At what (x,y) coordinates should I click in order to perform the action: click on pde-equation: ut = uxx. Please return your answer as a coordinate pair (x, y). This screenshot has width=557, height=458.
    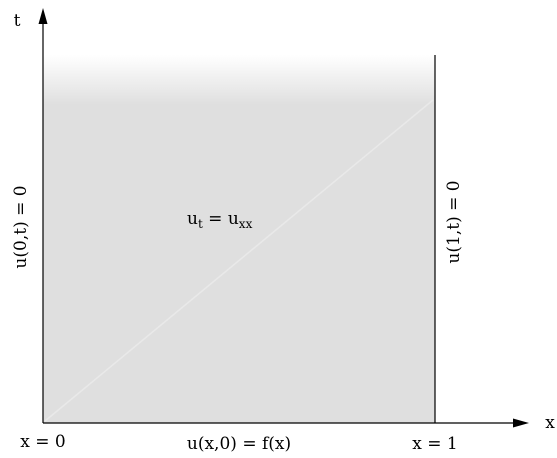
    Looking at the image, I should click on (220, 220).